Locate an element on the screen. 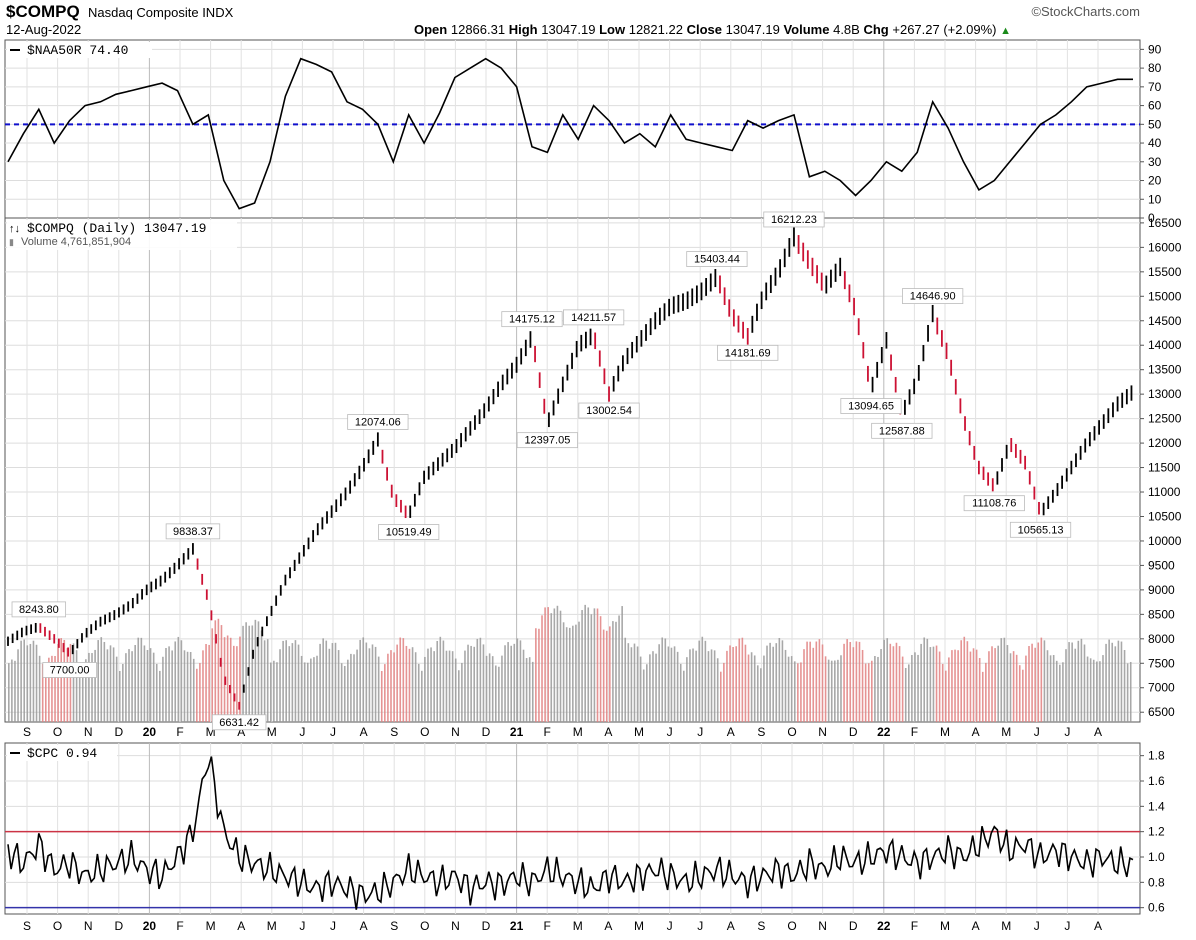 Image resolution: width=1196 pixels, height=940 pixels. annotation-label: 6631.42 is located at coordinates (239, 723).